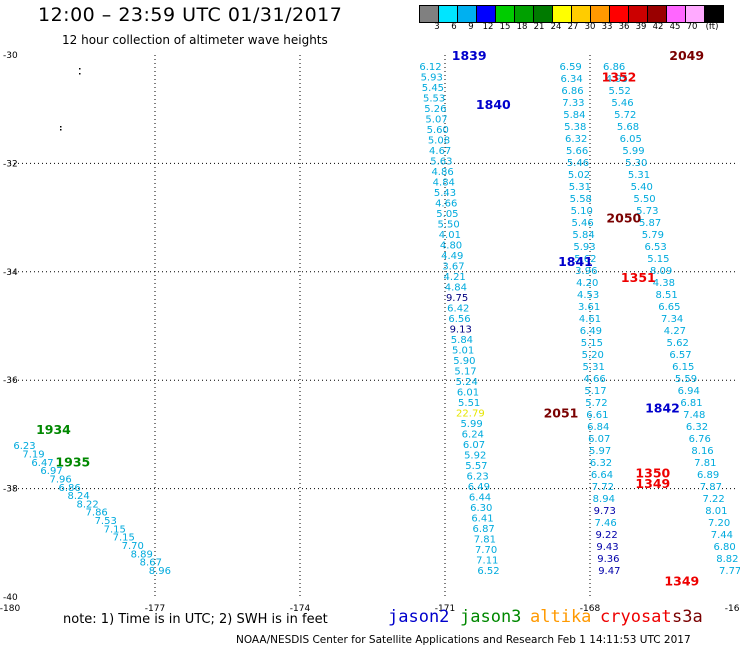  Describe the element at coordinates (588, 295) in the screenshot. I see `swh-value: 4.53` at that location.